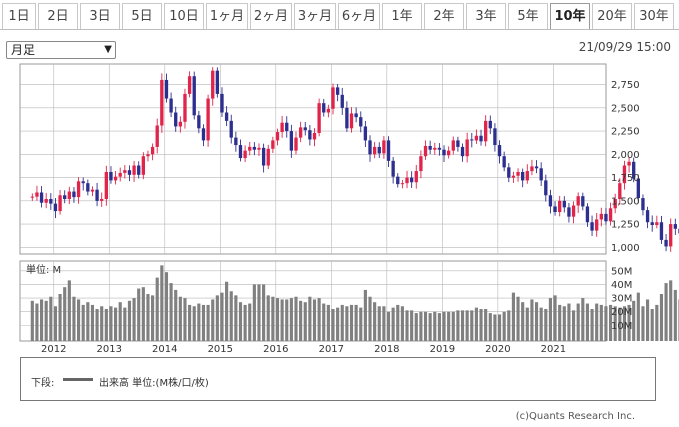 This screenshot has width=679, height=427. I want to click on chart-period-select: 月足 ▼, so click(61, 50).